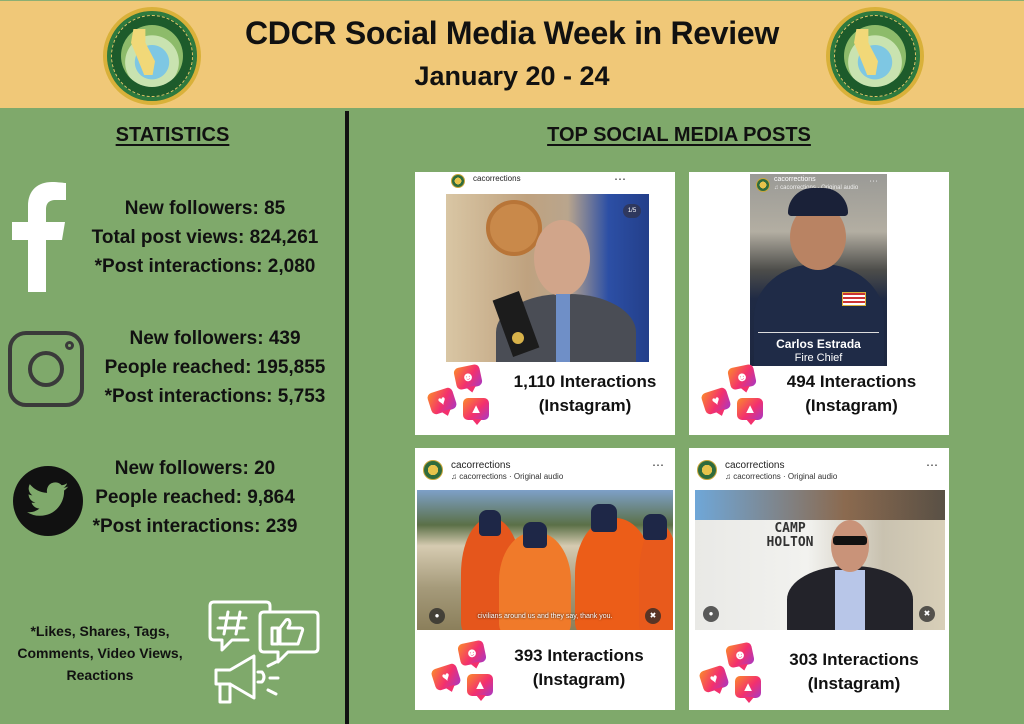 The width and height of the screenshot is (1024, 724). Describe the element at coordinates (69, 345) in the screenshot. I see `instagram-dot` at that location.